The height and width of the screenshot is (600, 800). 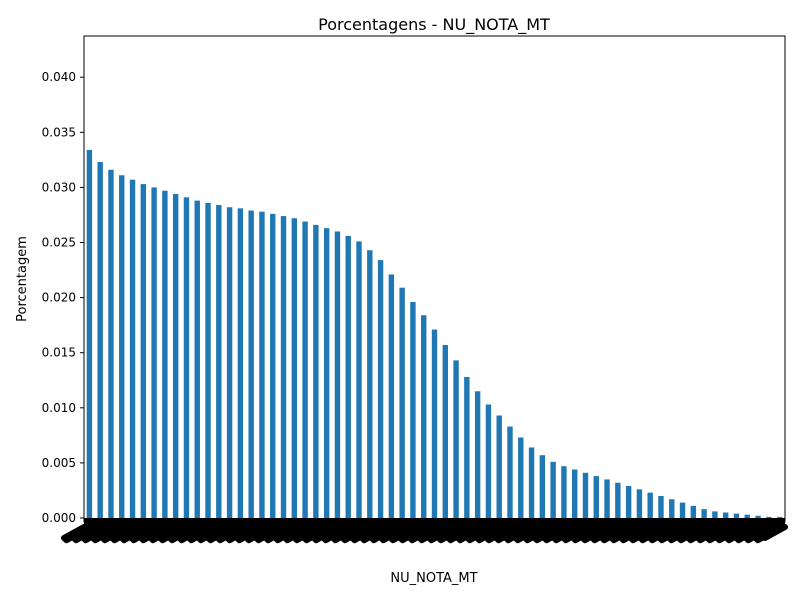 What do you see at coordinates (59, 243) in the screenshot?
I see `y-tick-label: 0.025` at bounding box center [59, 243].